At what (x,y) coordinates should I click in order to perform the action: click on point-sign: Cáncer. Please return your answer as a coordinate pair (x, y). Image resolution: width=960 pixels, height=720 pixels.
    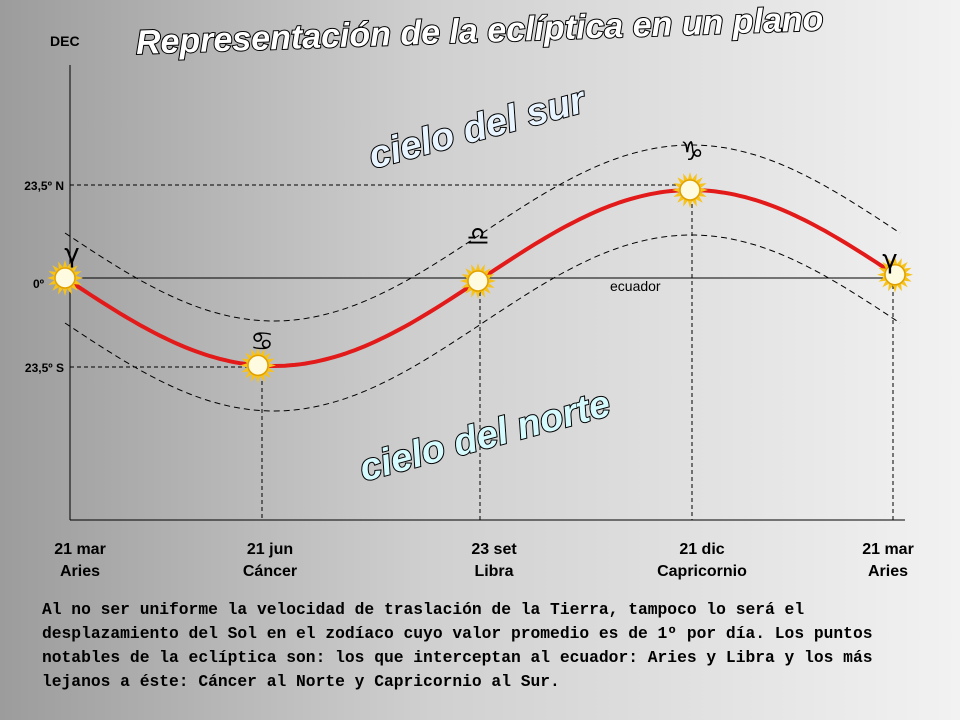
    Looking at the image, I should click on (270, 571).